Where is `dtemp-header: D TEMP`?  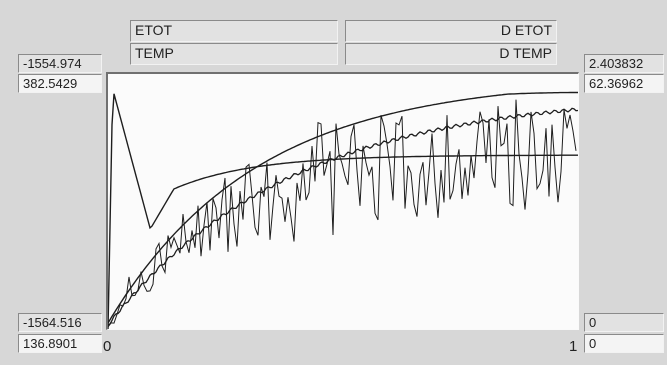
dtemp-header: D TEMP is located at coordinates (451, 54).